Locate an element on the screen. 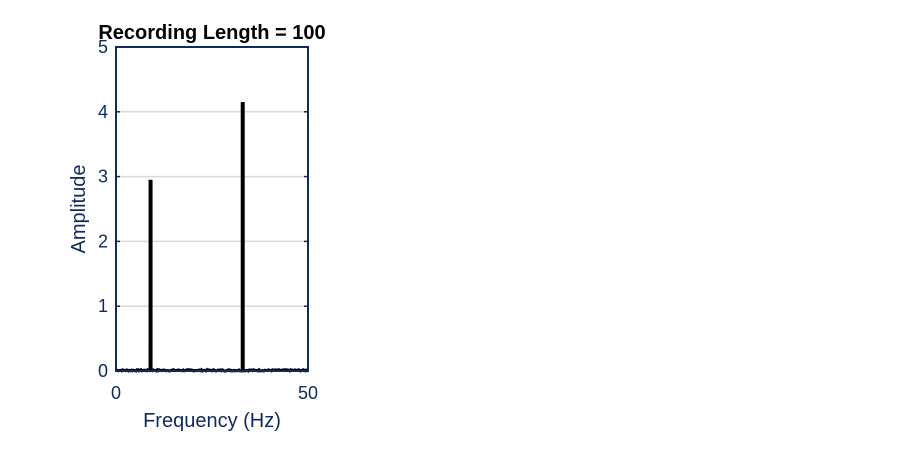 This screenshot has width=900, height=455. x-tick-label: 50 is located at coordinates (308, 393).